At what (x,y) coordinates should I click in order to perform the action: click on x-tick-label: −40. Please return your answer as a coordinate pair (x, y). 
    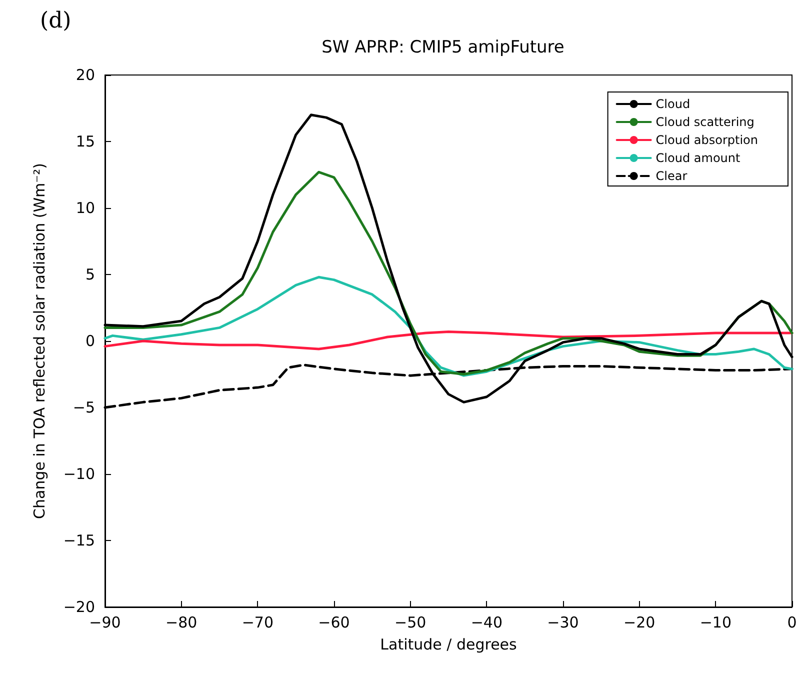
    Looking at the image, I should click on (486, 623).